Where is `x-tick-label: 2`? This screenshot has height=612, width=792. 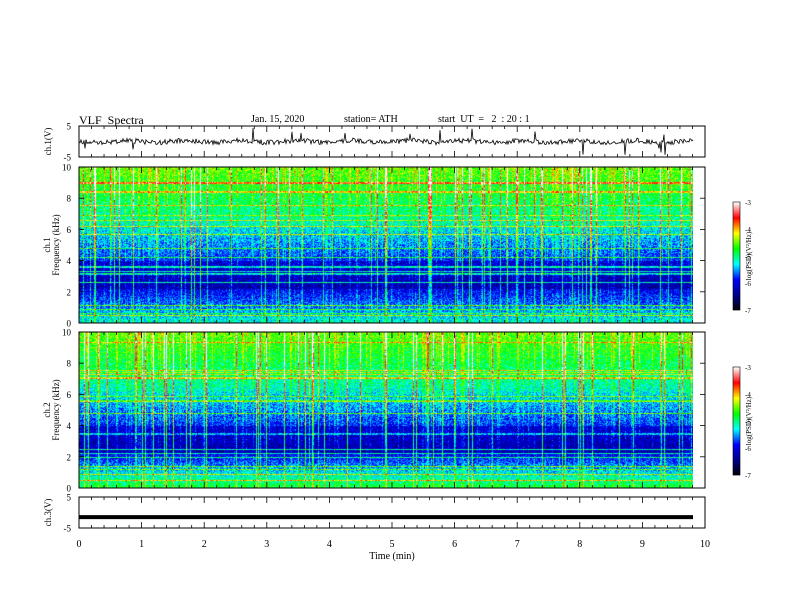
x-tick-label: 2 is located at coordinates (204, 544).